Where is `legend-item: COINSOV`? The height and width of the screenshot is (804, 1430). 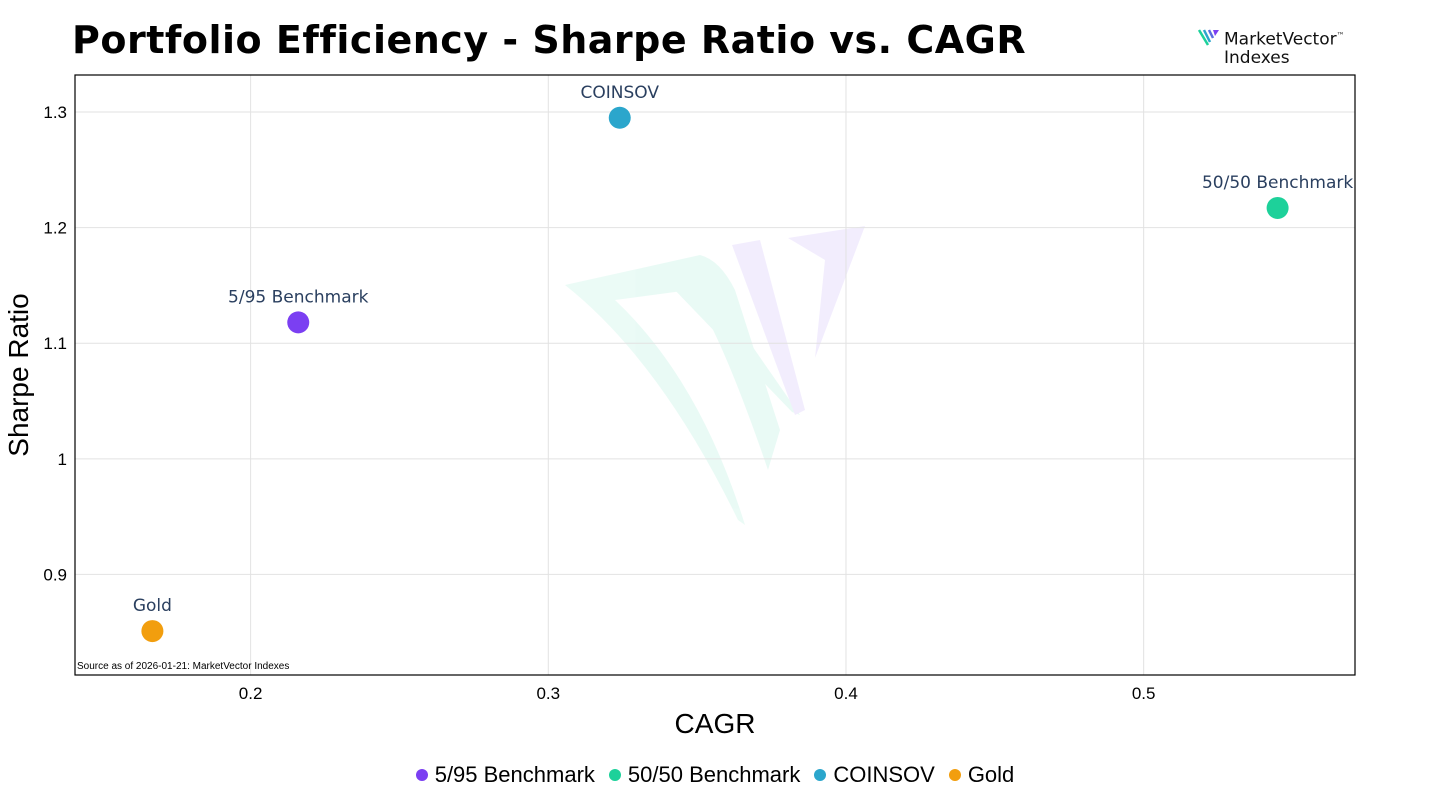 legend-item: COINSOV is located at coordinates (874, 775).